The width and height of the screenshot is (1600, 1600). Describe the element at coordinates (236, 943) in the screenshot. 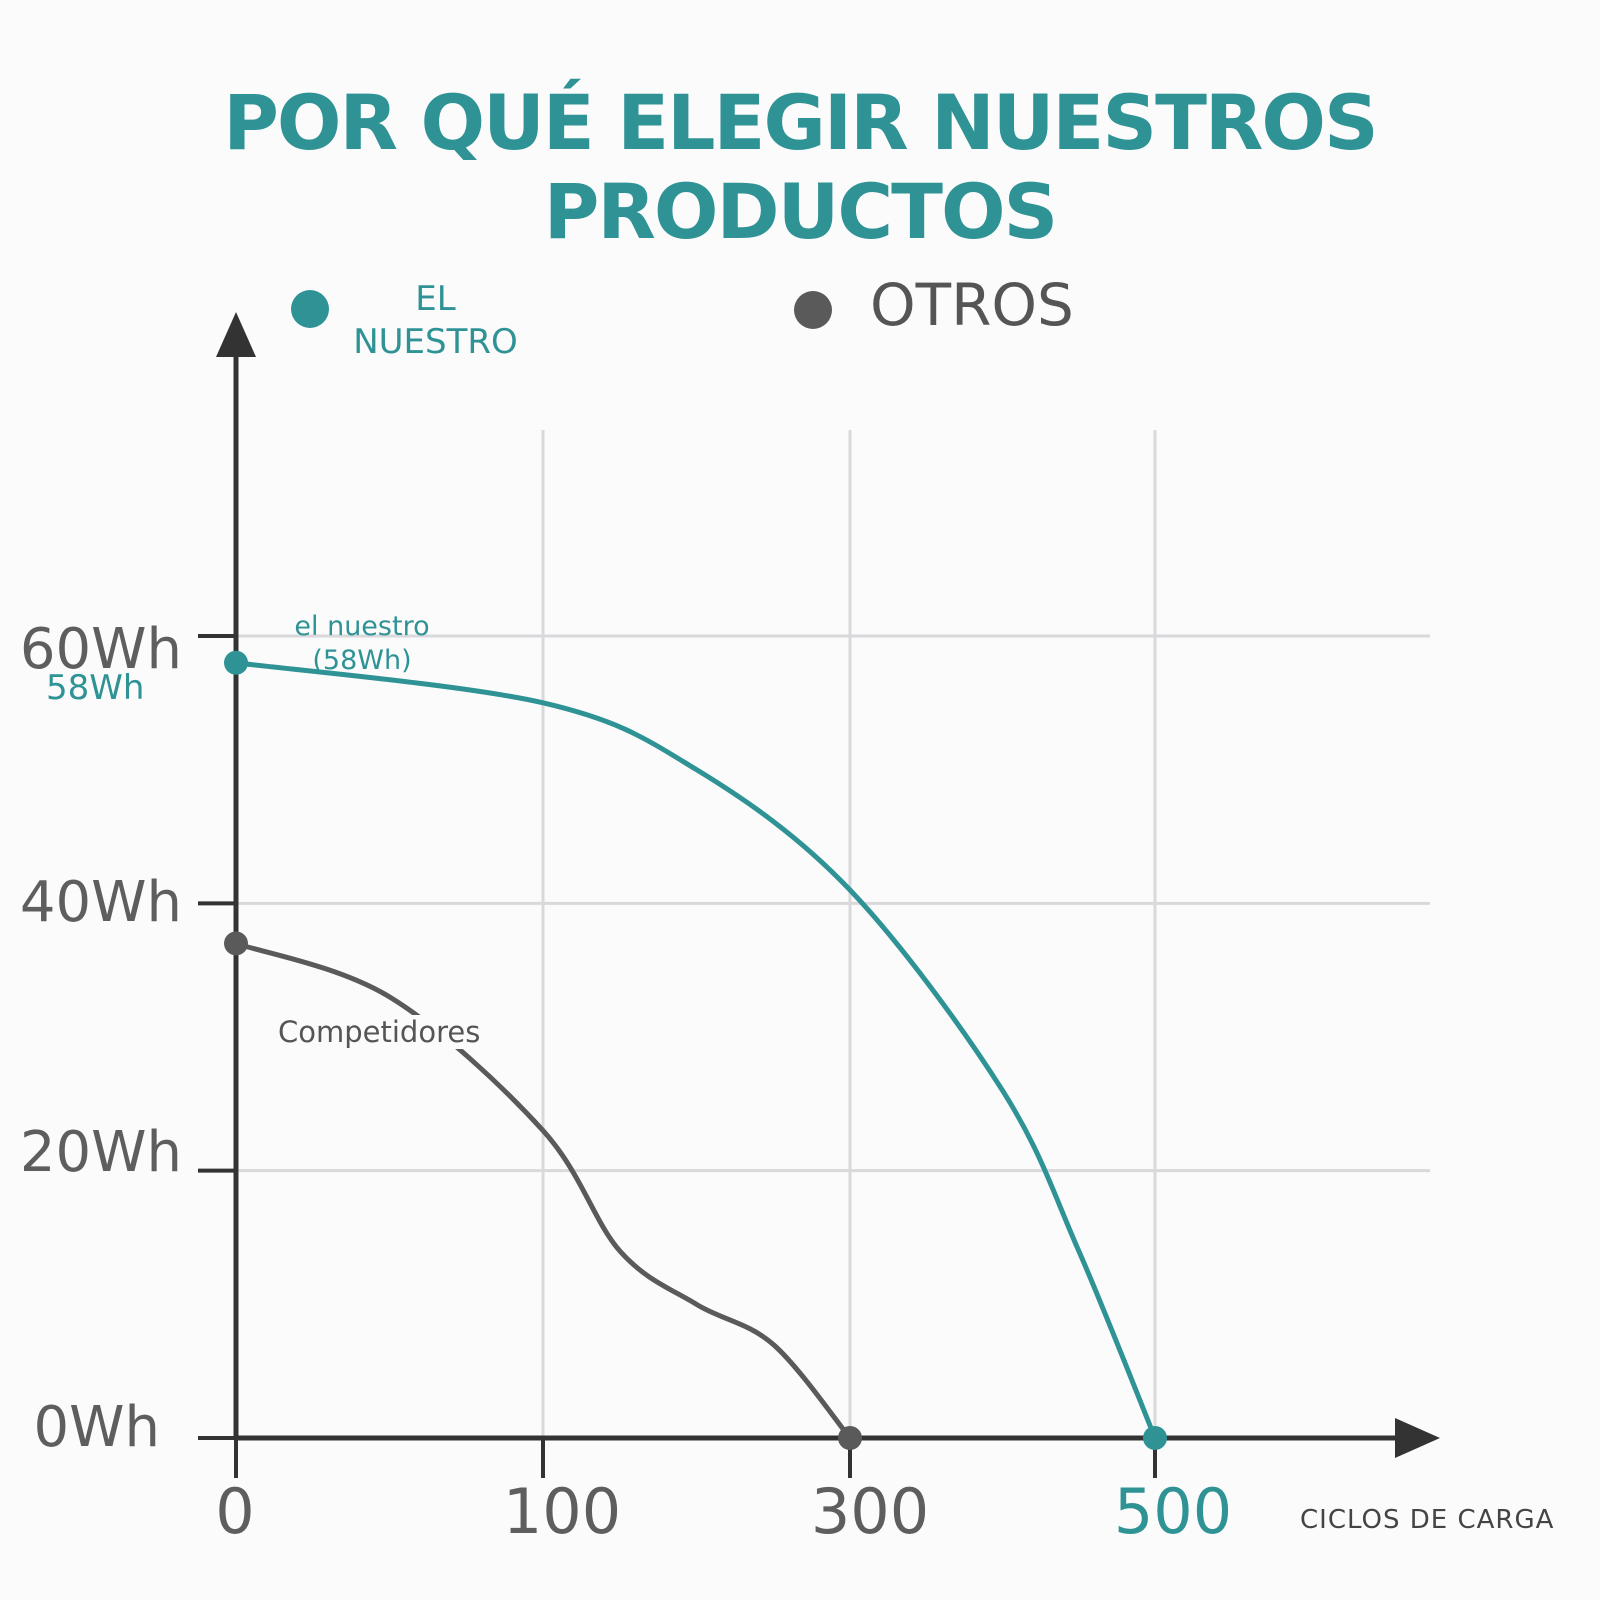

I see `series-1-start-point` at that location.